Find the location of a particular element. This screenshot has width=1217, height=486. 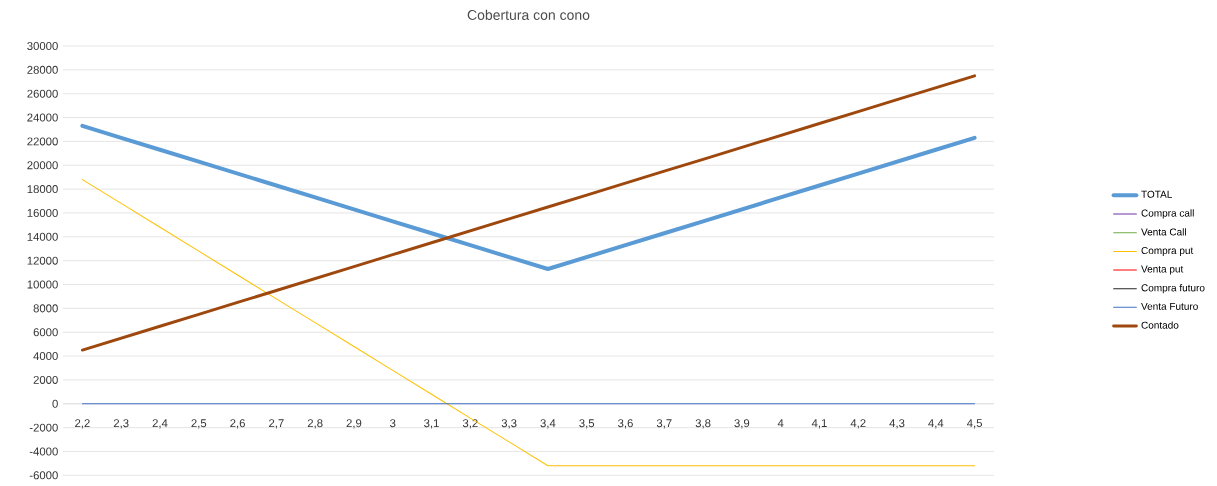

x-tick-label: 2,3 is located at coordinates (121, 424).